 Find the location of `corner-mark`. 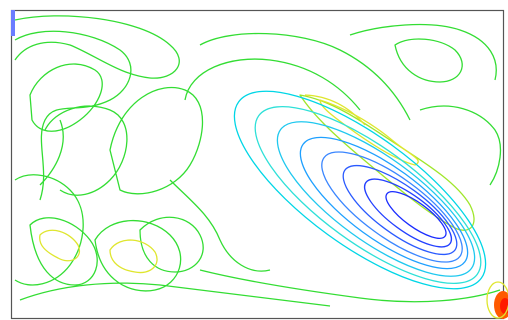

corner-mark is located at coordinates (13, 23).